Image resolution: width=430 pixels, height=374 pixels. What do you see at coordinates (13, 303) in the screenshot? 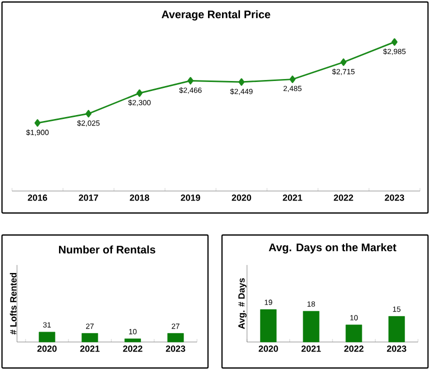
I see `y-axis-title: # Lofts Rented` at bounding box center [13, 303].